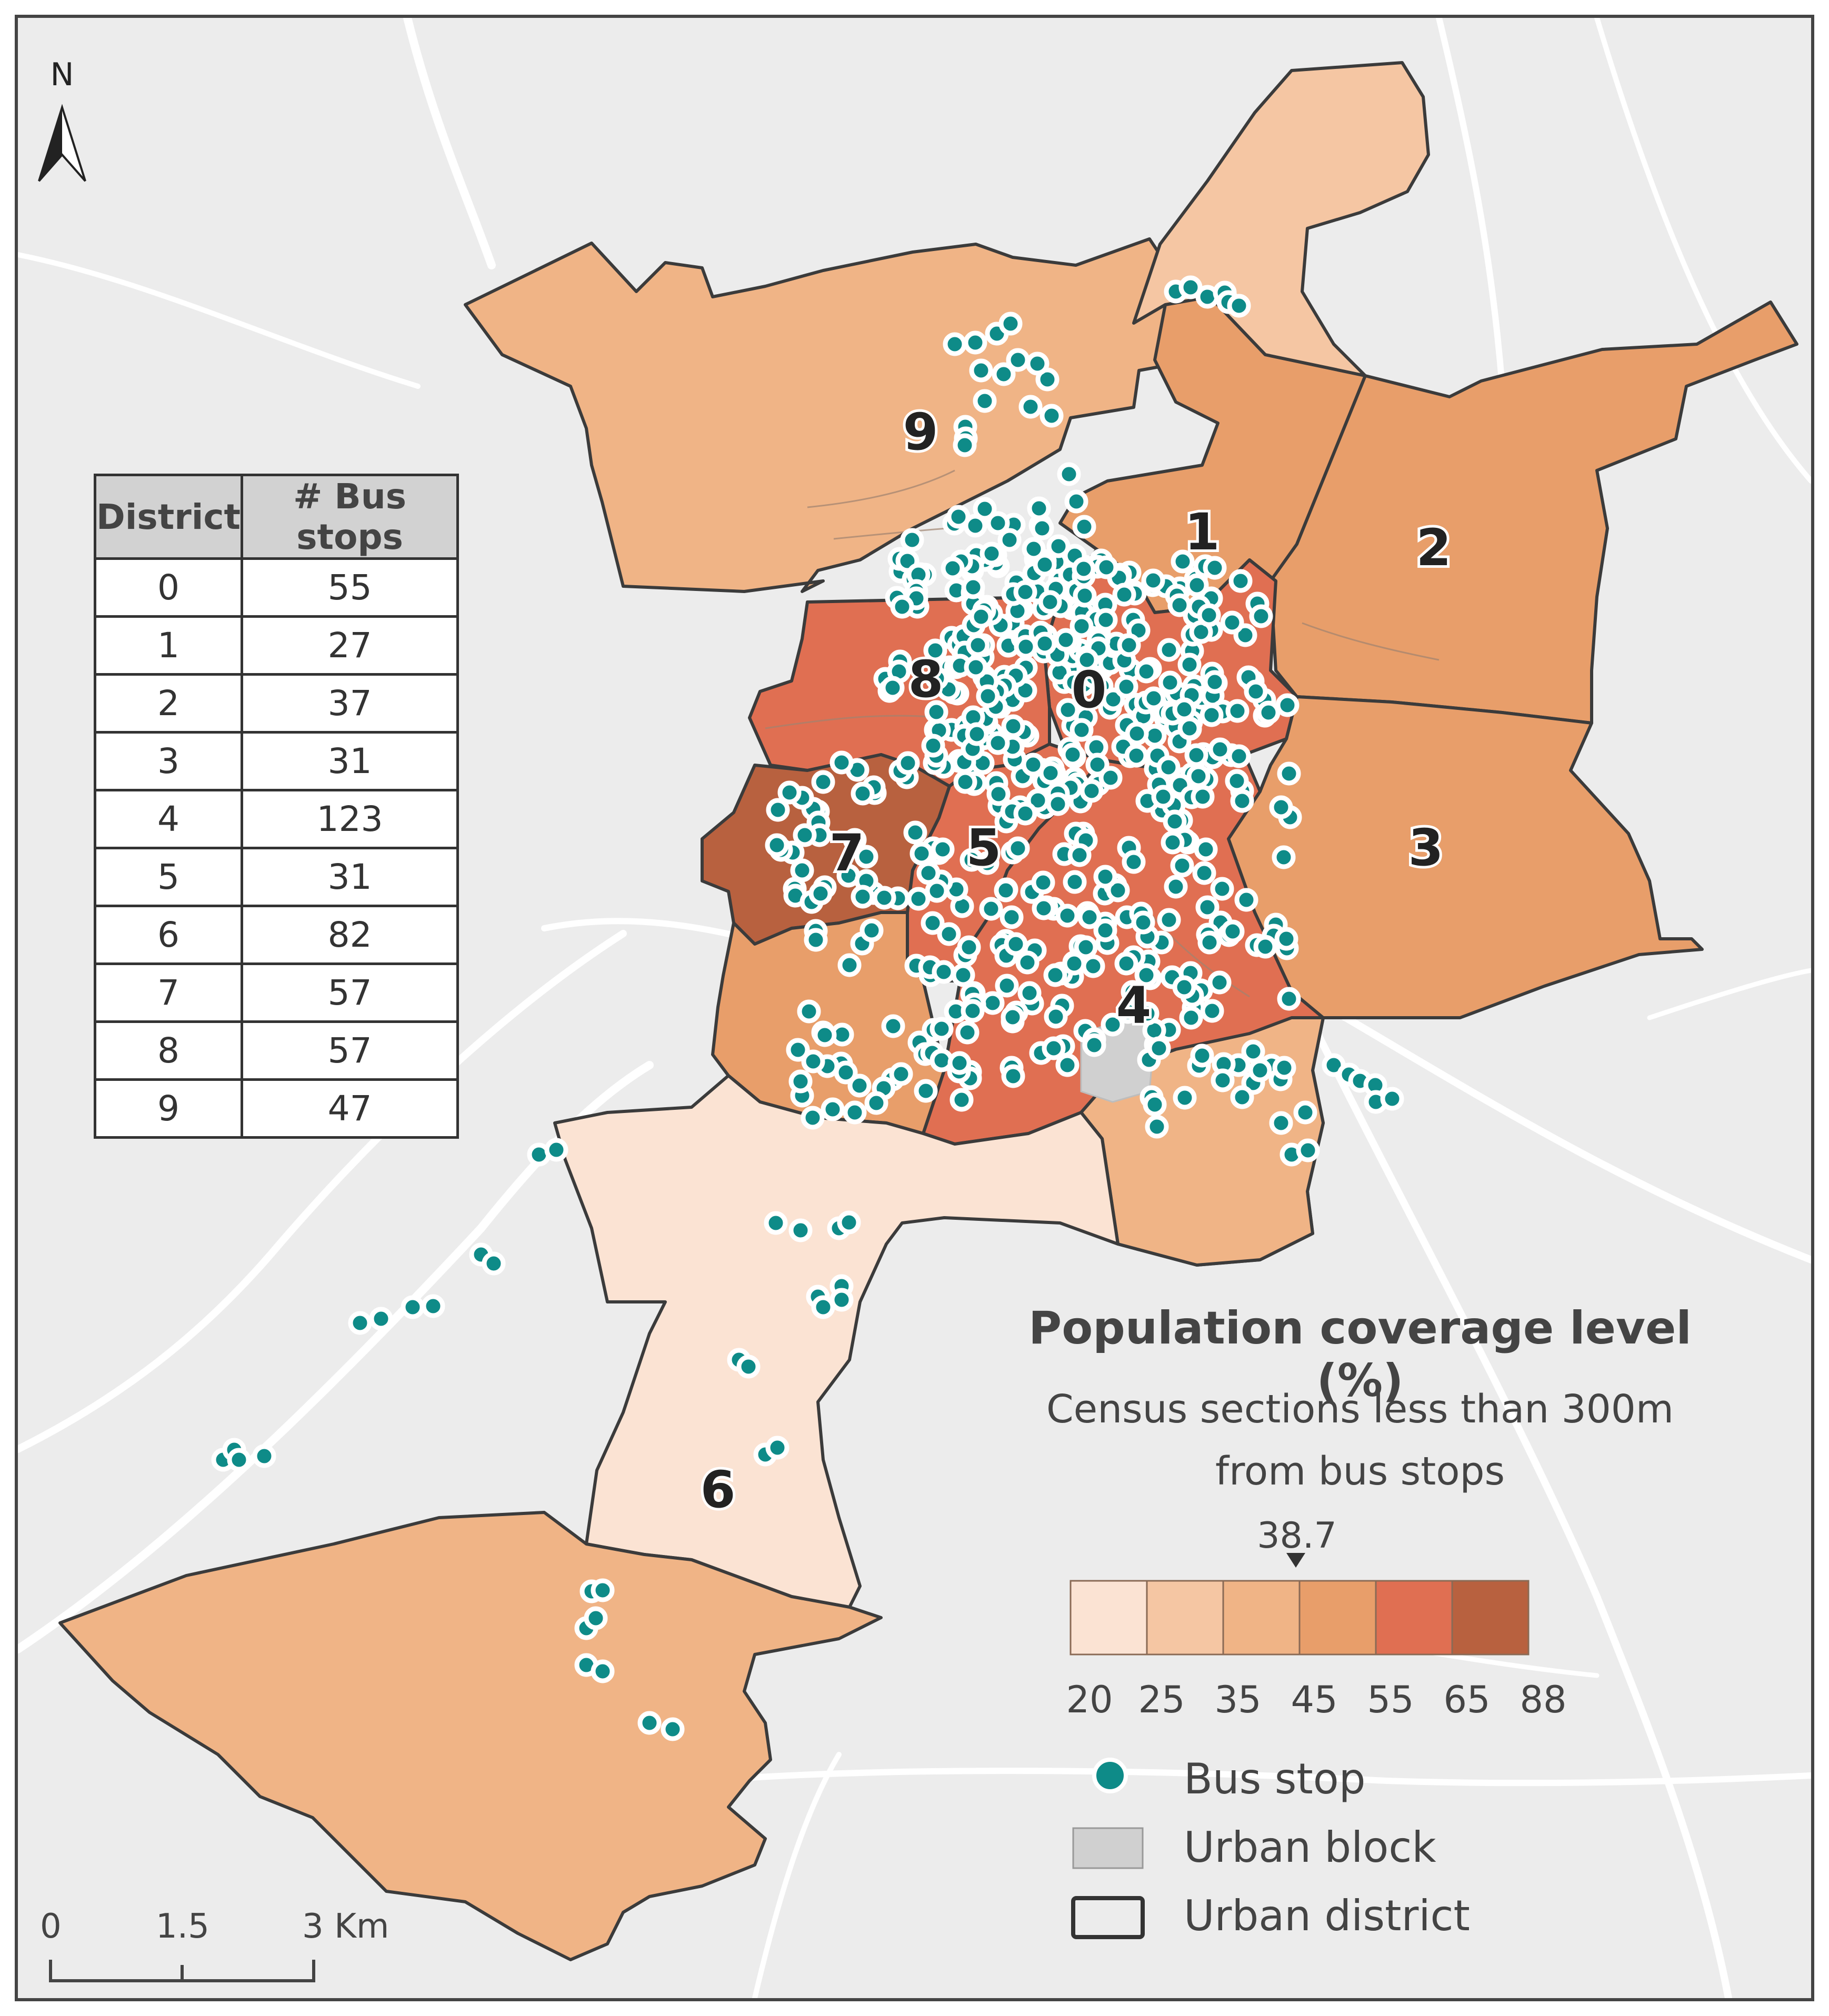 This screenshot has height=2016, width=1829. I want to click on district-label-5: 5, so click(984, 847).